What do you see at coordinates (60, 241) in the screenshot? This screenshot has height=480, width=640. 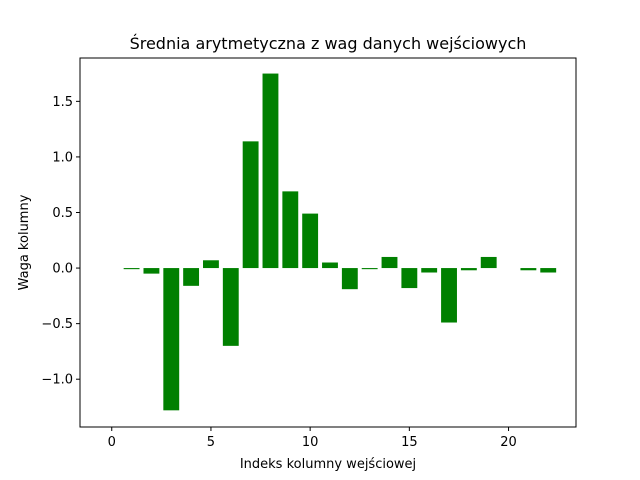 I see `y-ticks-group: −1.0 −0.5 0.0 0.5 1.0 1.5` at bounding box center [60, 241].